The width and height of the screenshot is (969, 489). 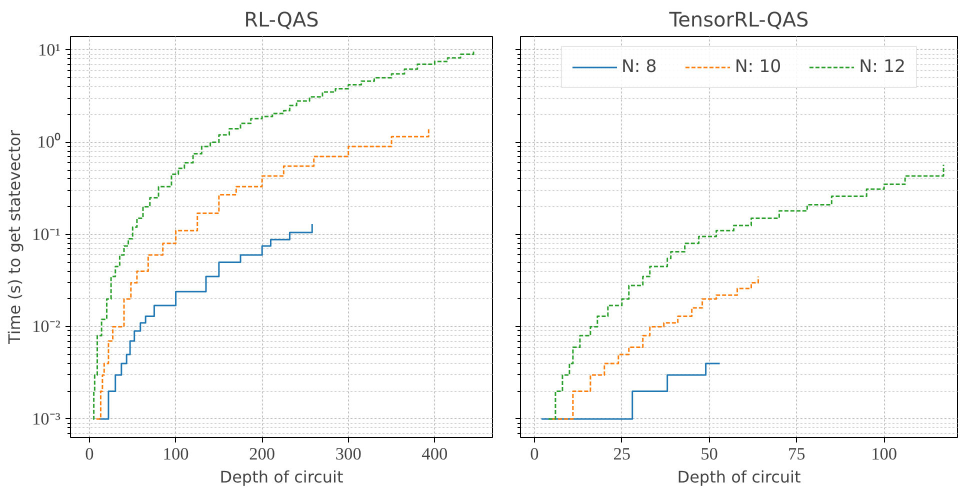 I want to click on x-tick-label: 400, so click(x=435, y=454).